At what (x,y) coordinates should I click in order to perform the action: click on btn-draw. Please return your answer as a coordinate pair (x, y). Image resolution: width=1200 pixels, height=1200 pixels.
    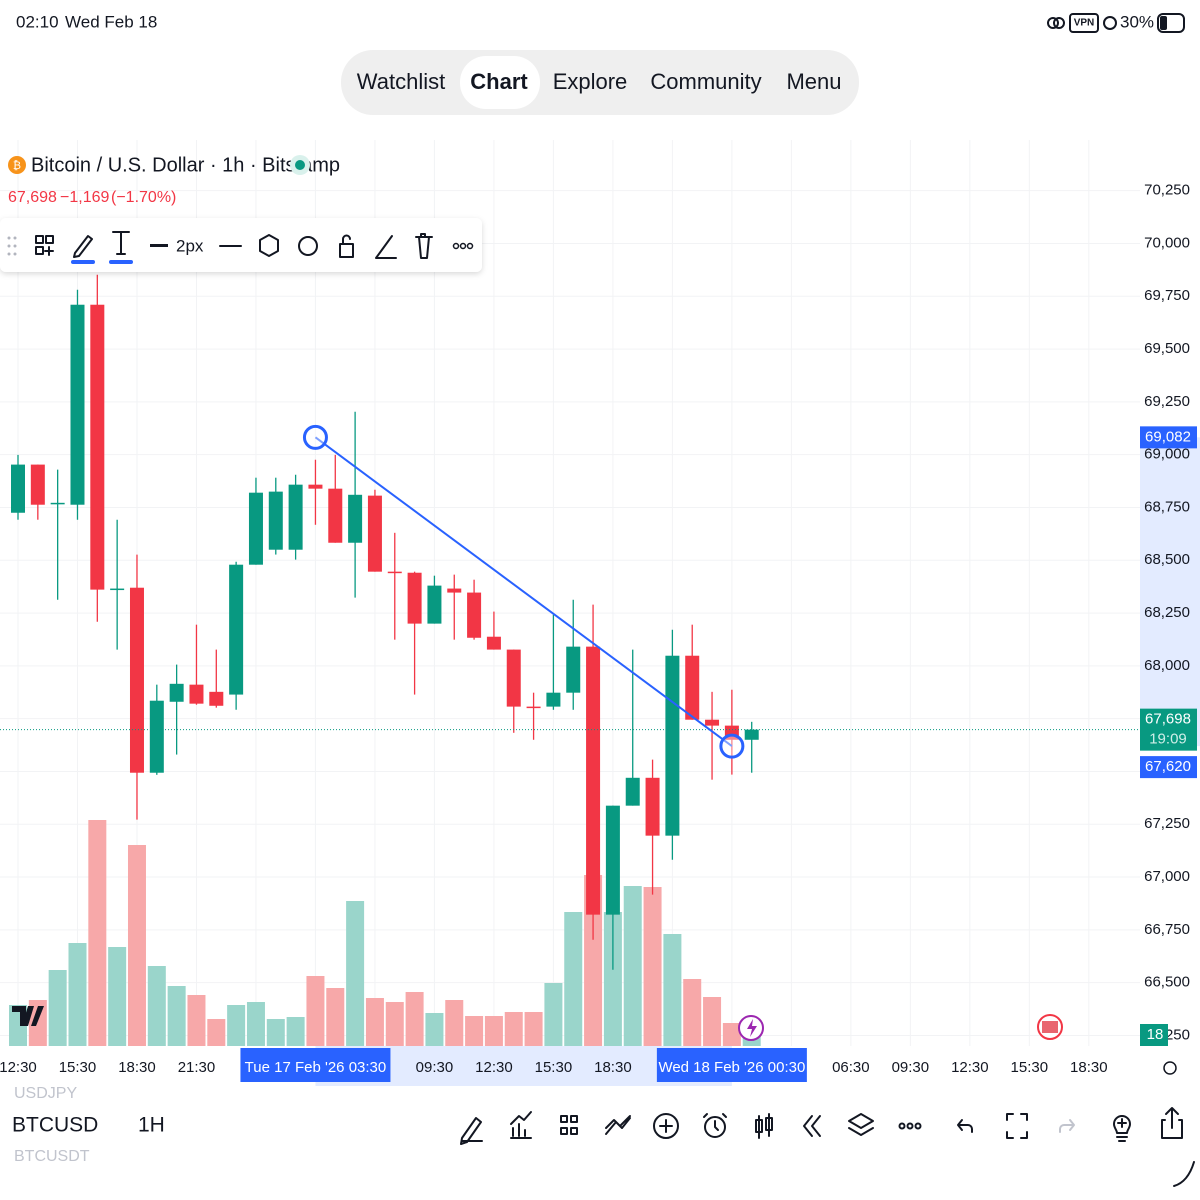
    Looking at the image, I should click on (471, 1131).